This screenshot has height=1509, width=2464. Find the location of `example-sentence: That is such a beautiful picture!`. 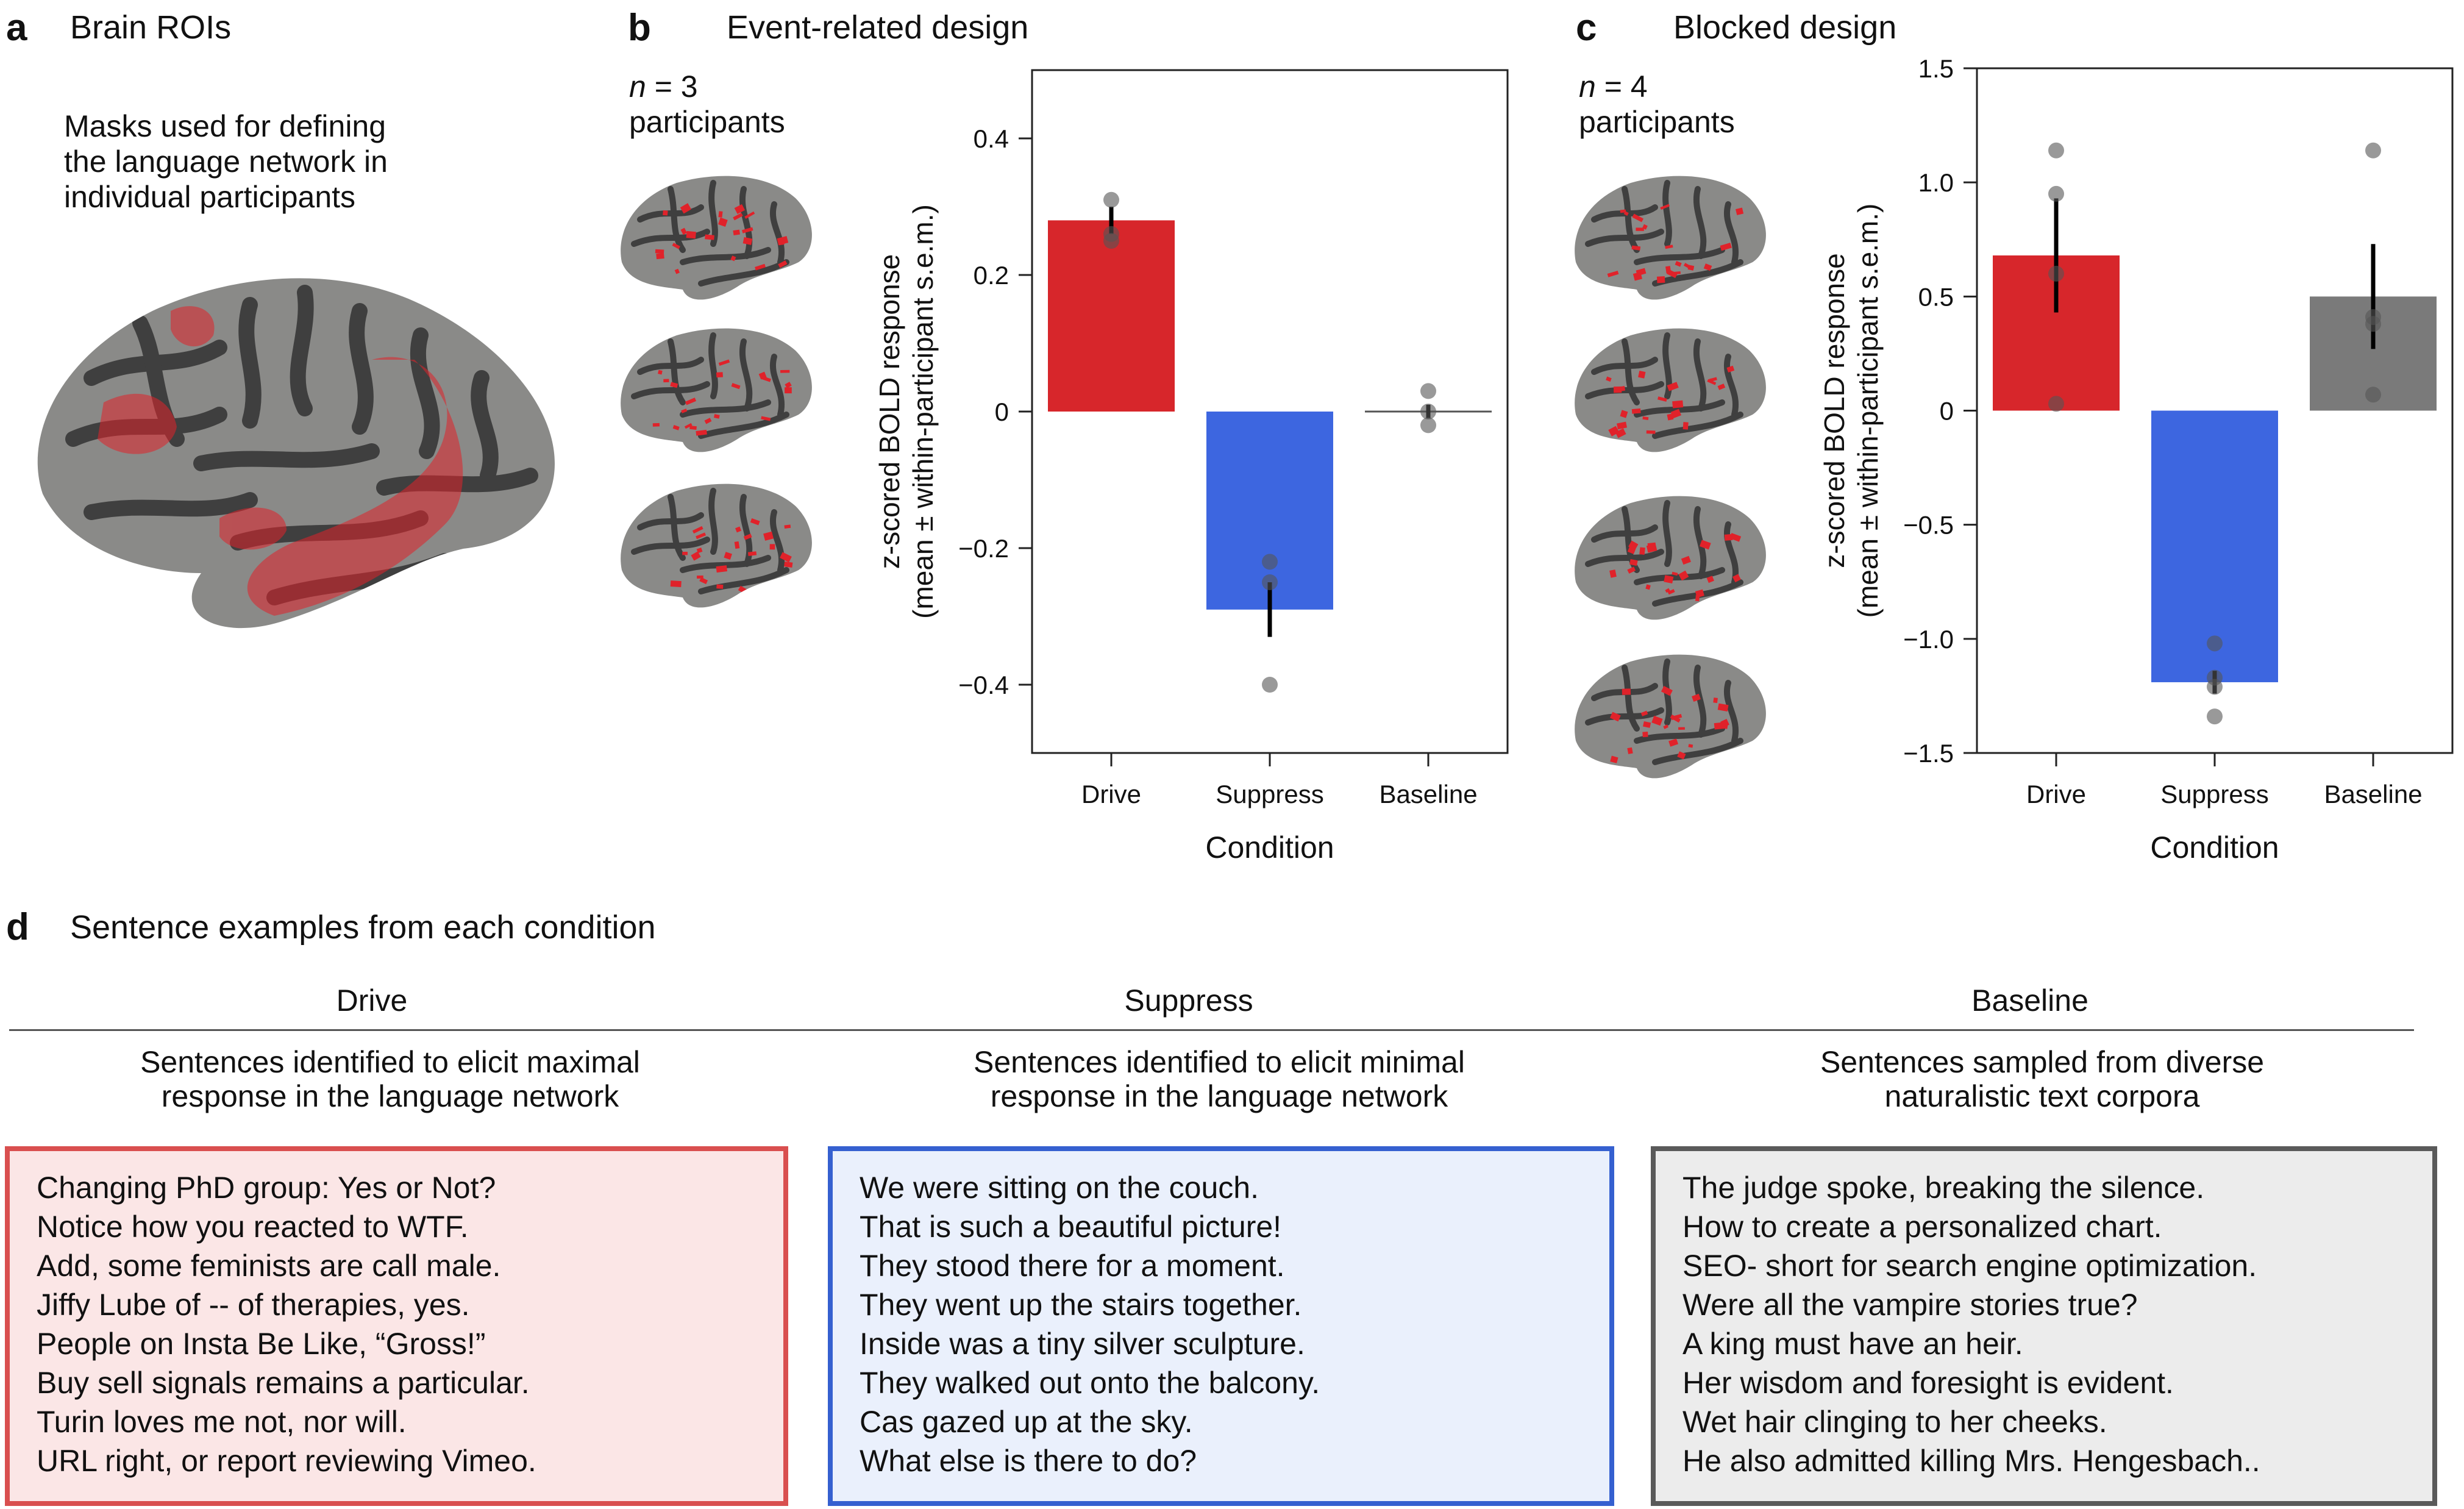

example-sentence: That is such a beautiful picture! is located at coordinates (1071, 1227).